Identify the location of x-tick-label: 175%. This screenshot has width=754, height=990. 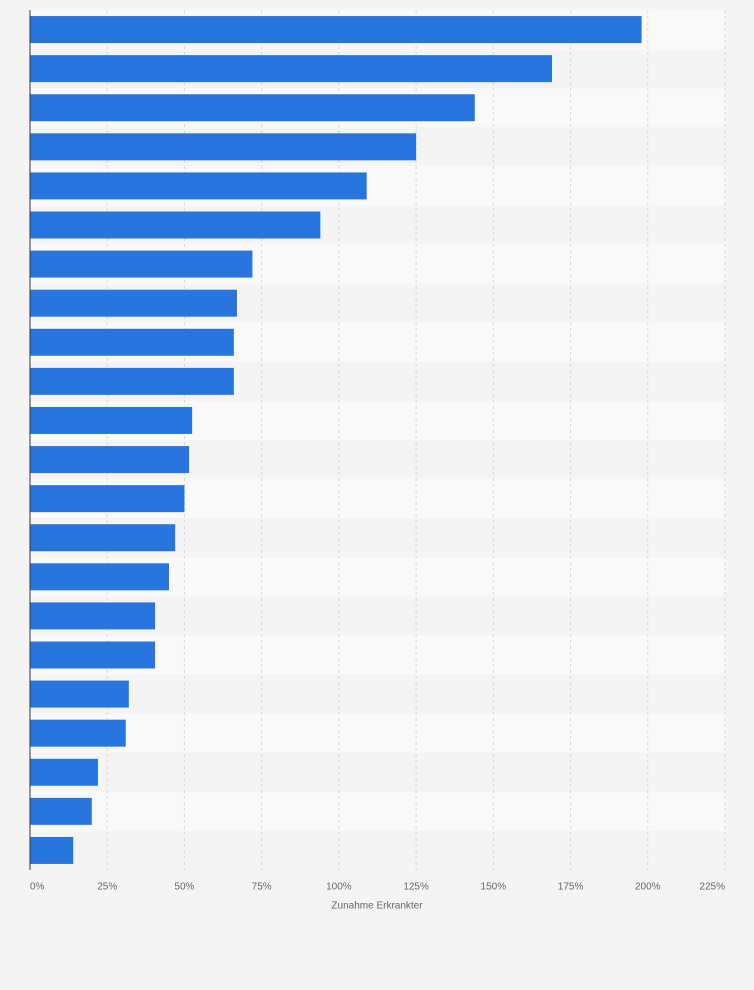
(571, 887).